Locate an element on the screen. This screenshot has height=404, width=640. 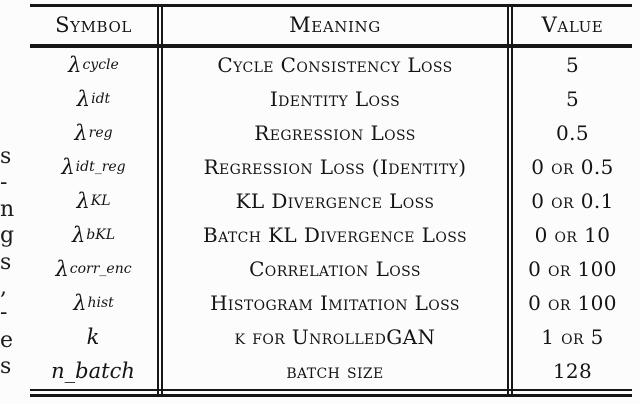
symbol-cell: λ reg is located at coordinates (93, 133).